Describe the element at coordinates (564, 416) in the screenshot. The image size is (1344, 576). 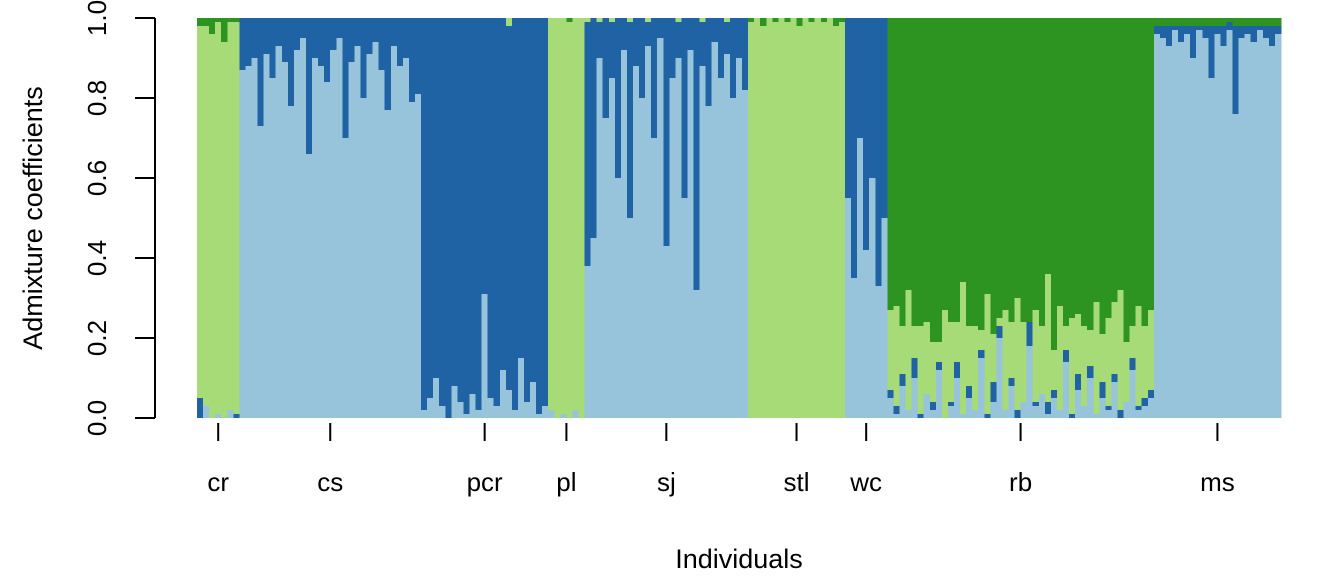
I see `bar-segment-pl-k1` at that location.